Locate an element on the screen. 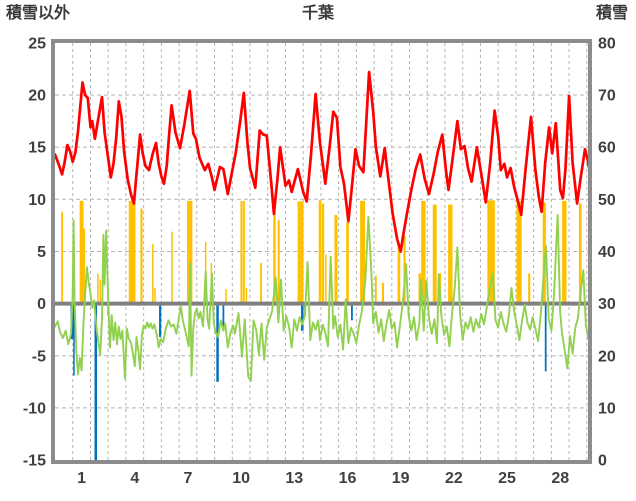 The height and width of the screenshot is (501, 636). svg-text: 60 is located at coordinates (607, 148).